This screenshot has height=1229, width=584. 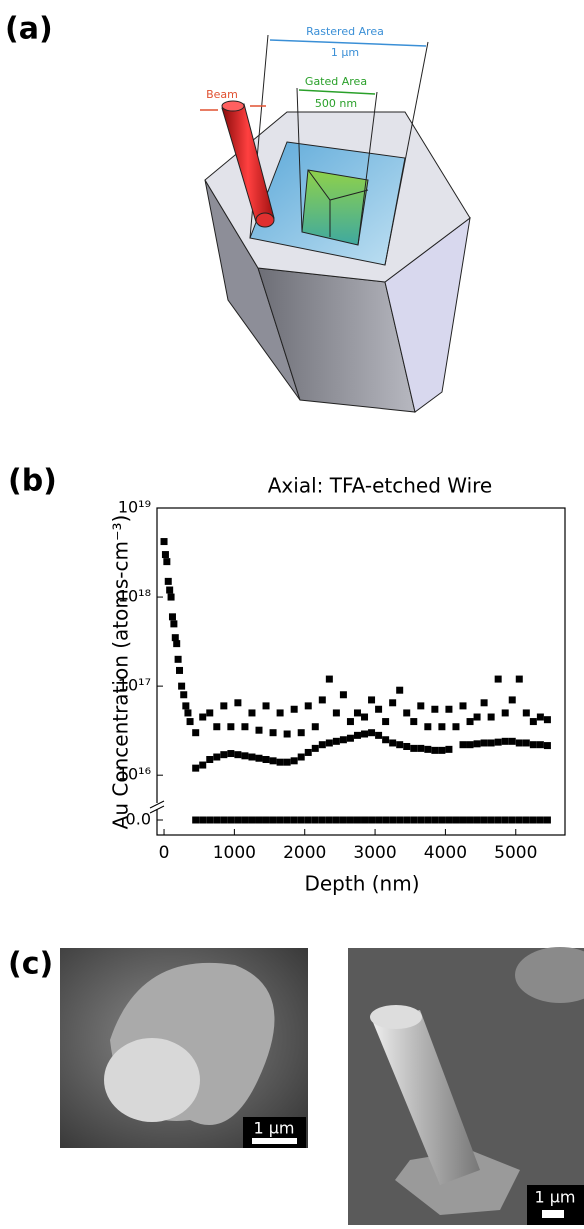 I want to click on panel-label: (b), so click(x=32, y=481).